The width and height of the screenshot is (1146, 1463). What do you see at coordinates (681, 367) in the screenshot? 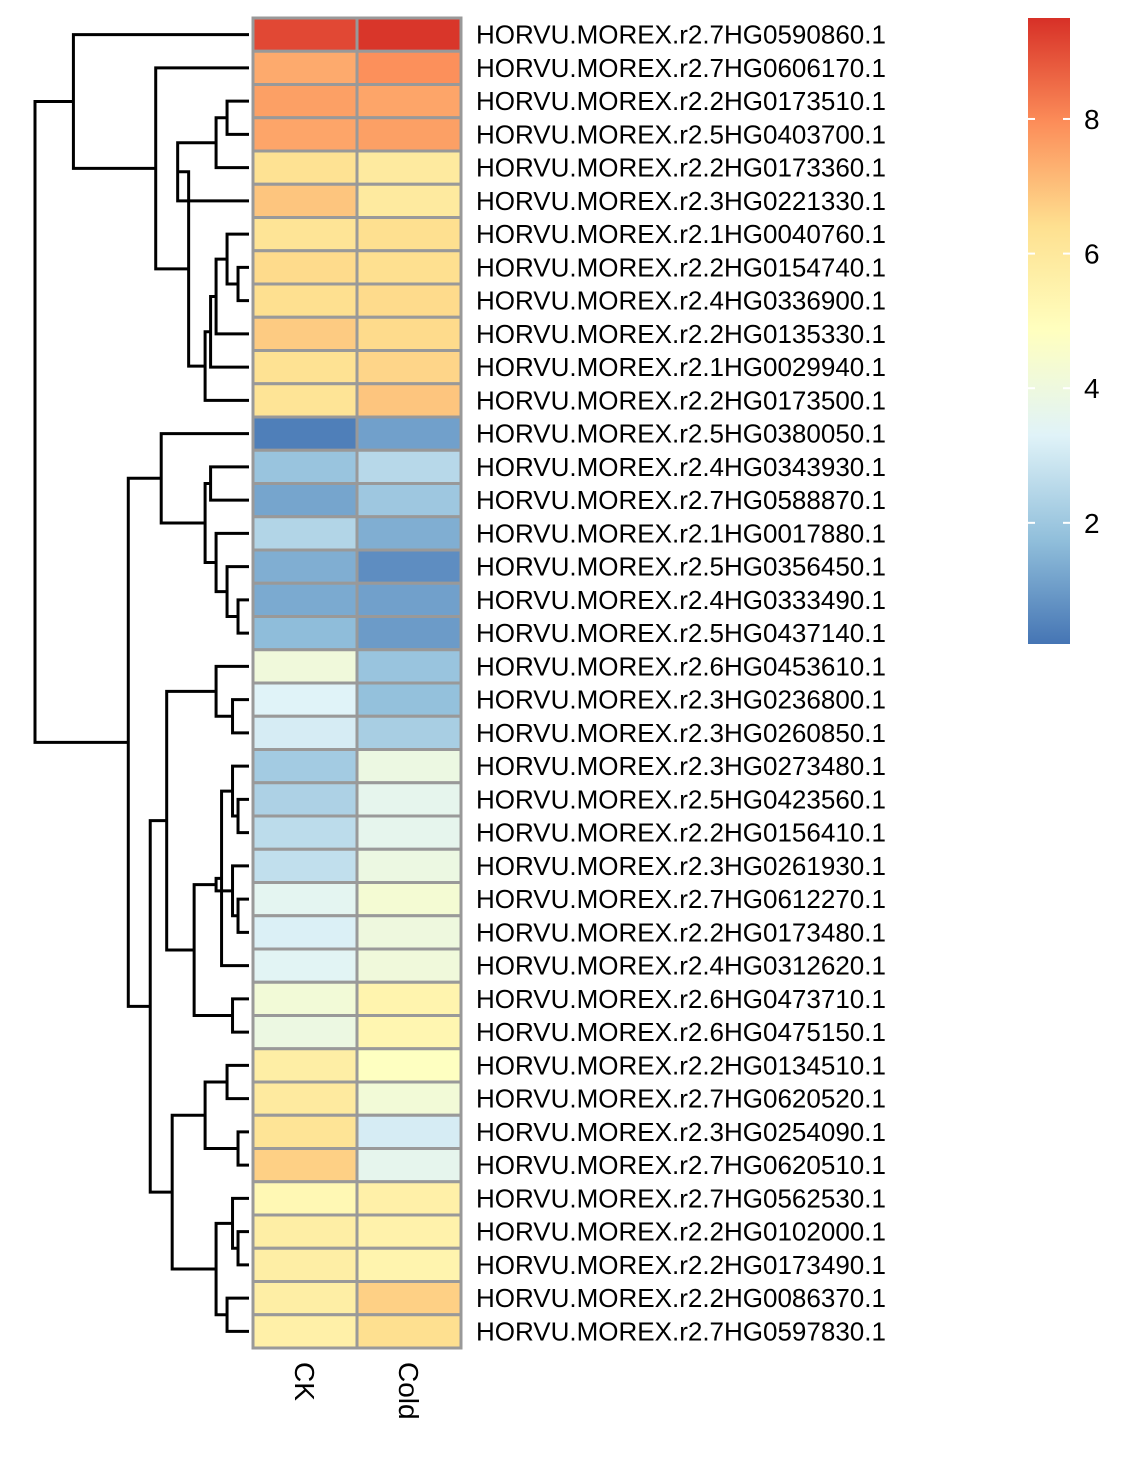
I see `row-label: HORVU.MOREX.r2.1HG0029940.1` at bounding box center [681, 367].